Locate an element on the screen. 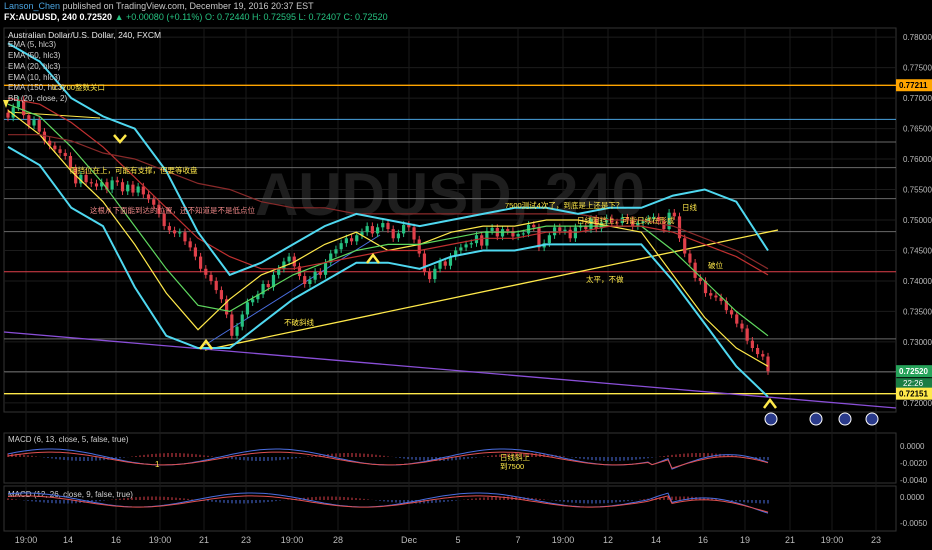  price-tick-label: 0.75500 is located at coordinates (917, 190).